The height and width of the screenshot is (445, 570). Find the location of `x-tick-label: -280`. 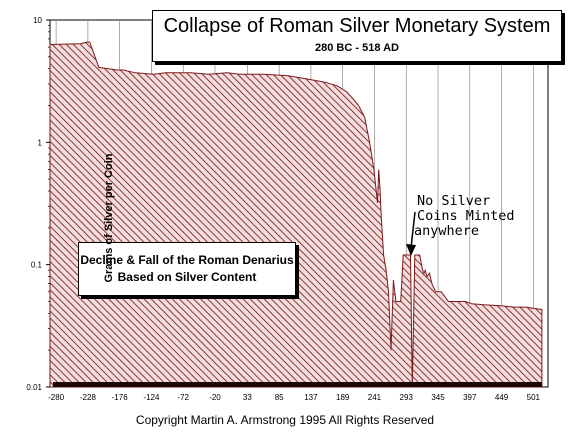

x-tick-label: -280 is located at coordinates (56, 397).